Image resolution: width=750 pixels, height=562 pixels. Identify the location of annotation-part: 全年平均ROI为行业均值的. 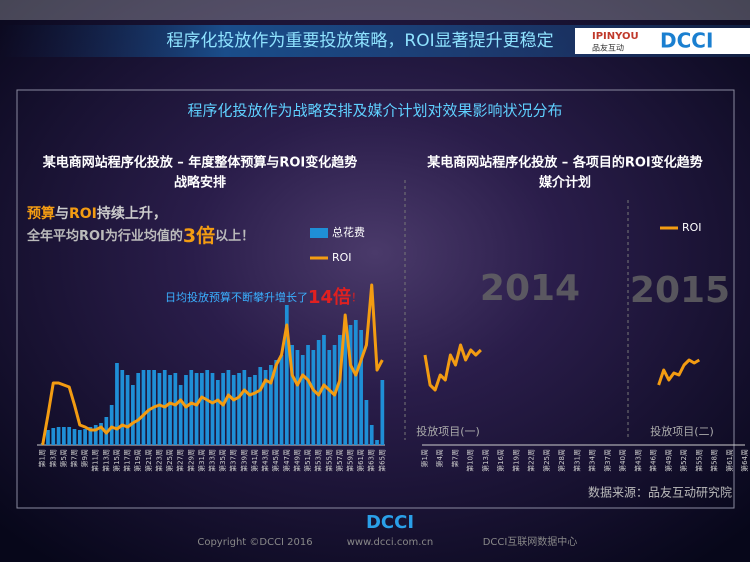
(104, 236).